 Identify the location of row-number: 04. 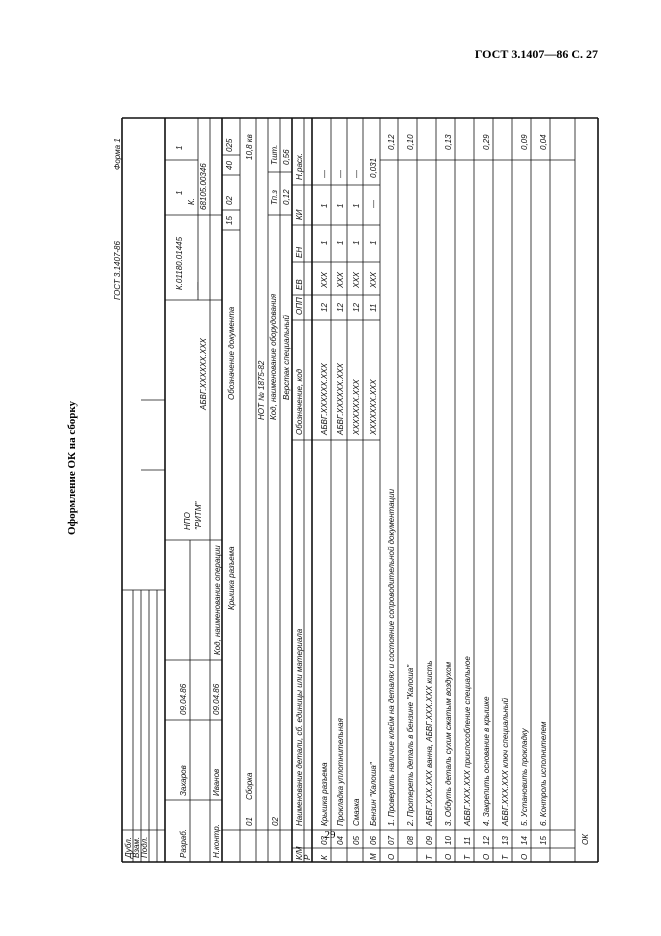
(340, 840).